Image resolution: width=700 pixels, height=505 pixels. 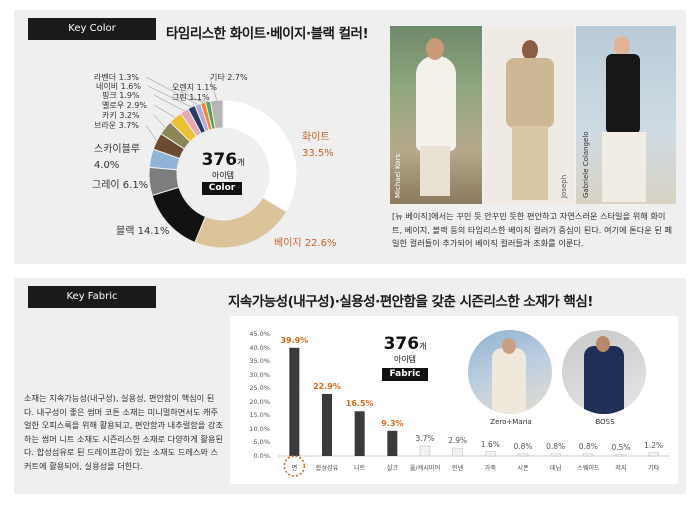 I want to click on y-tick-label: 10.0%, so click(x=259, y=428).